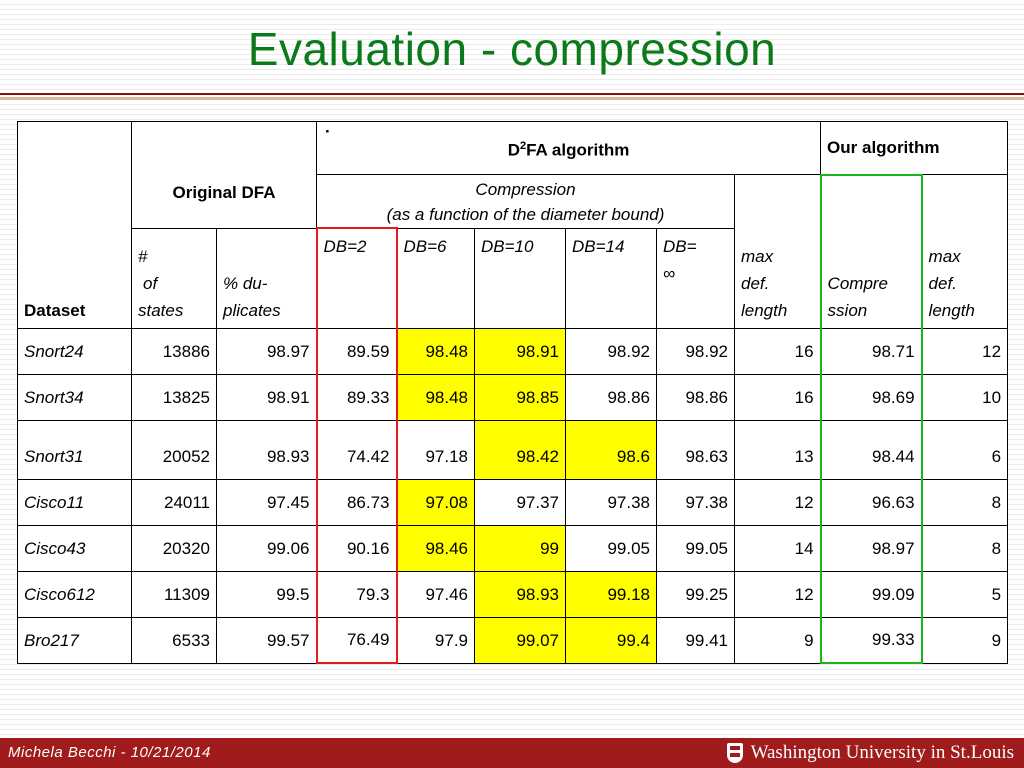 Image resolution: width=1024 pixels, height=768 pixels. I want to click on cell-db14: 97.38, so click(611, 502).